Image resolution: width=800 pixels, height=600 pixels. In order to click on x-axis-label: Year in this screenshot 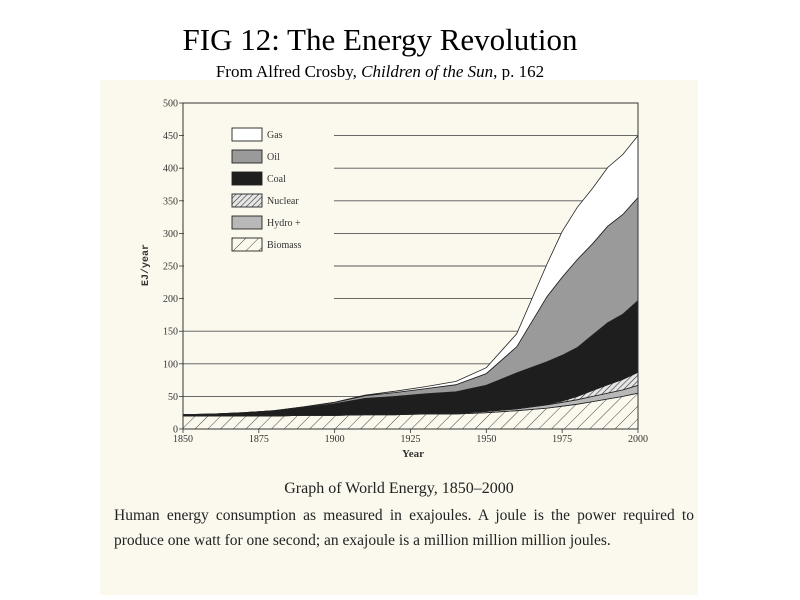, I will do `click(413, 454)`.